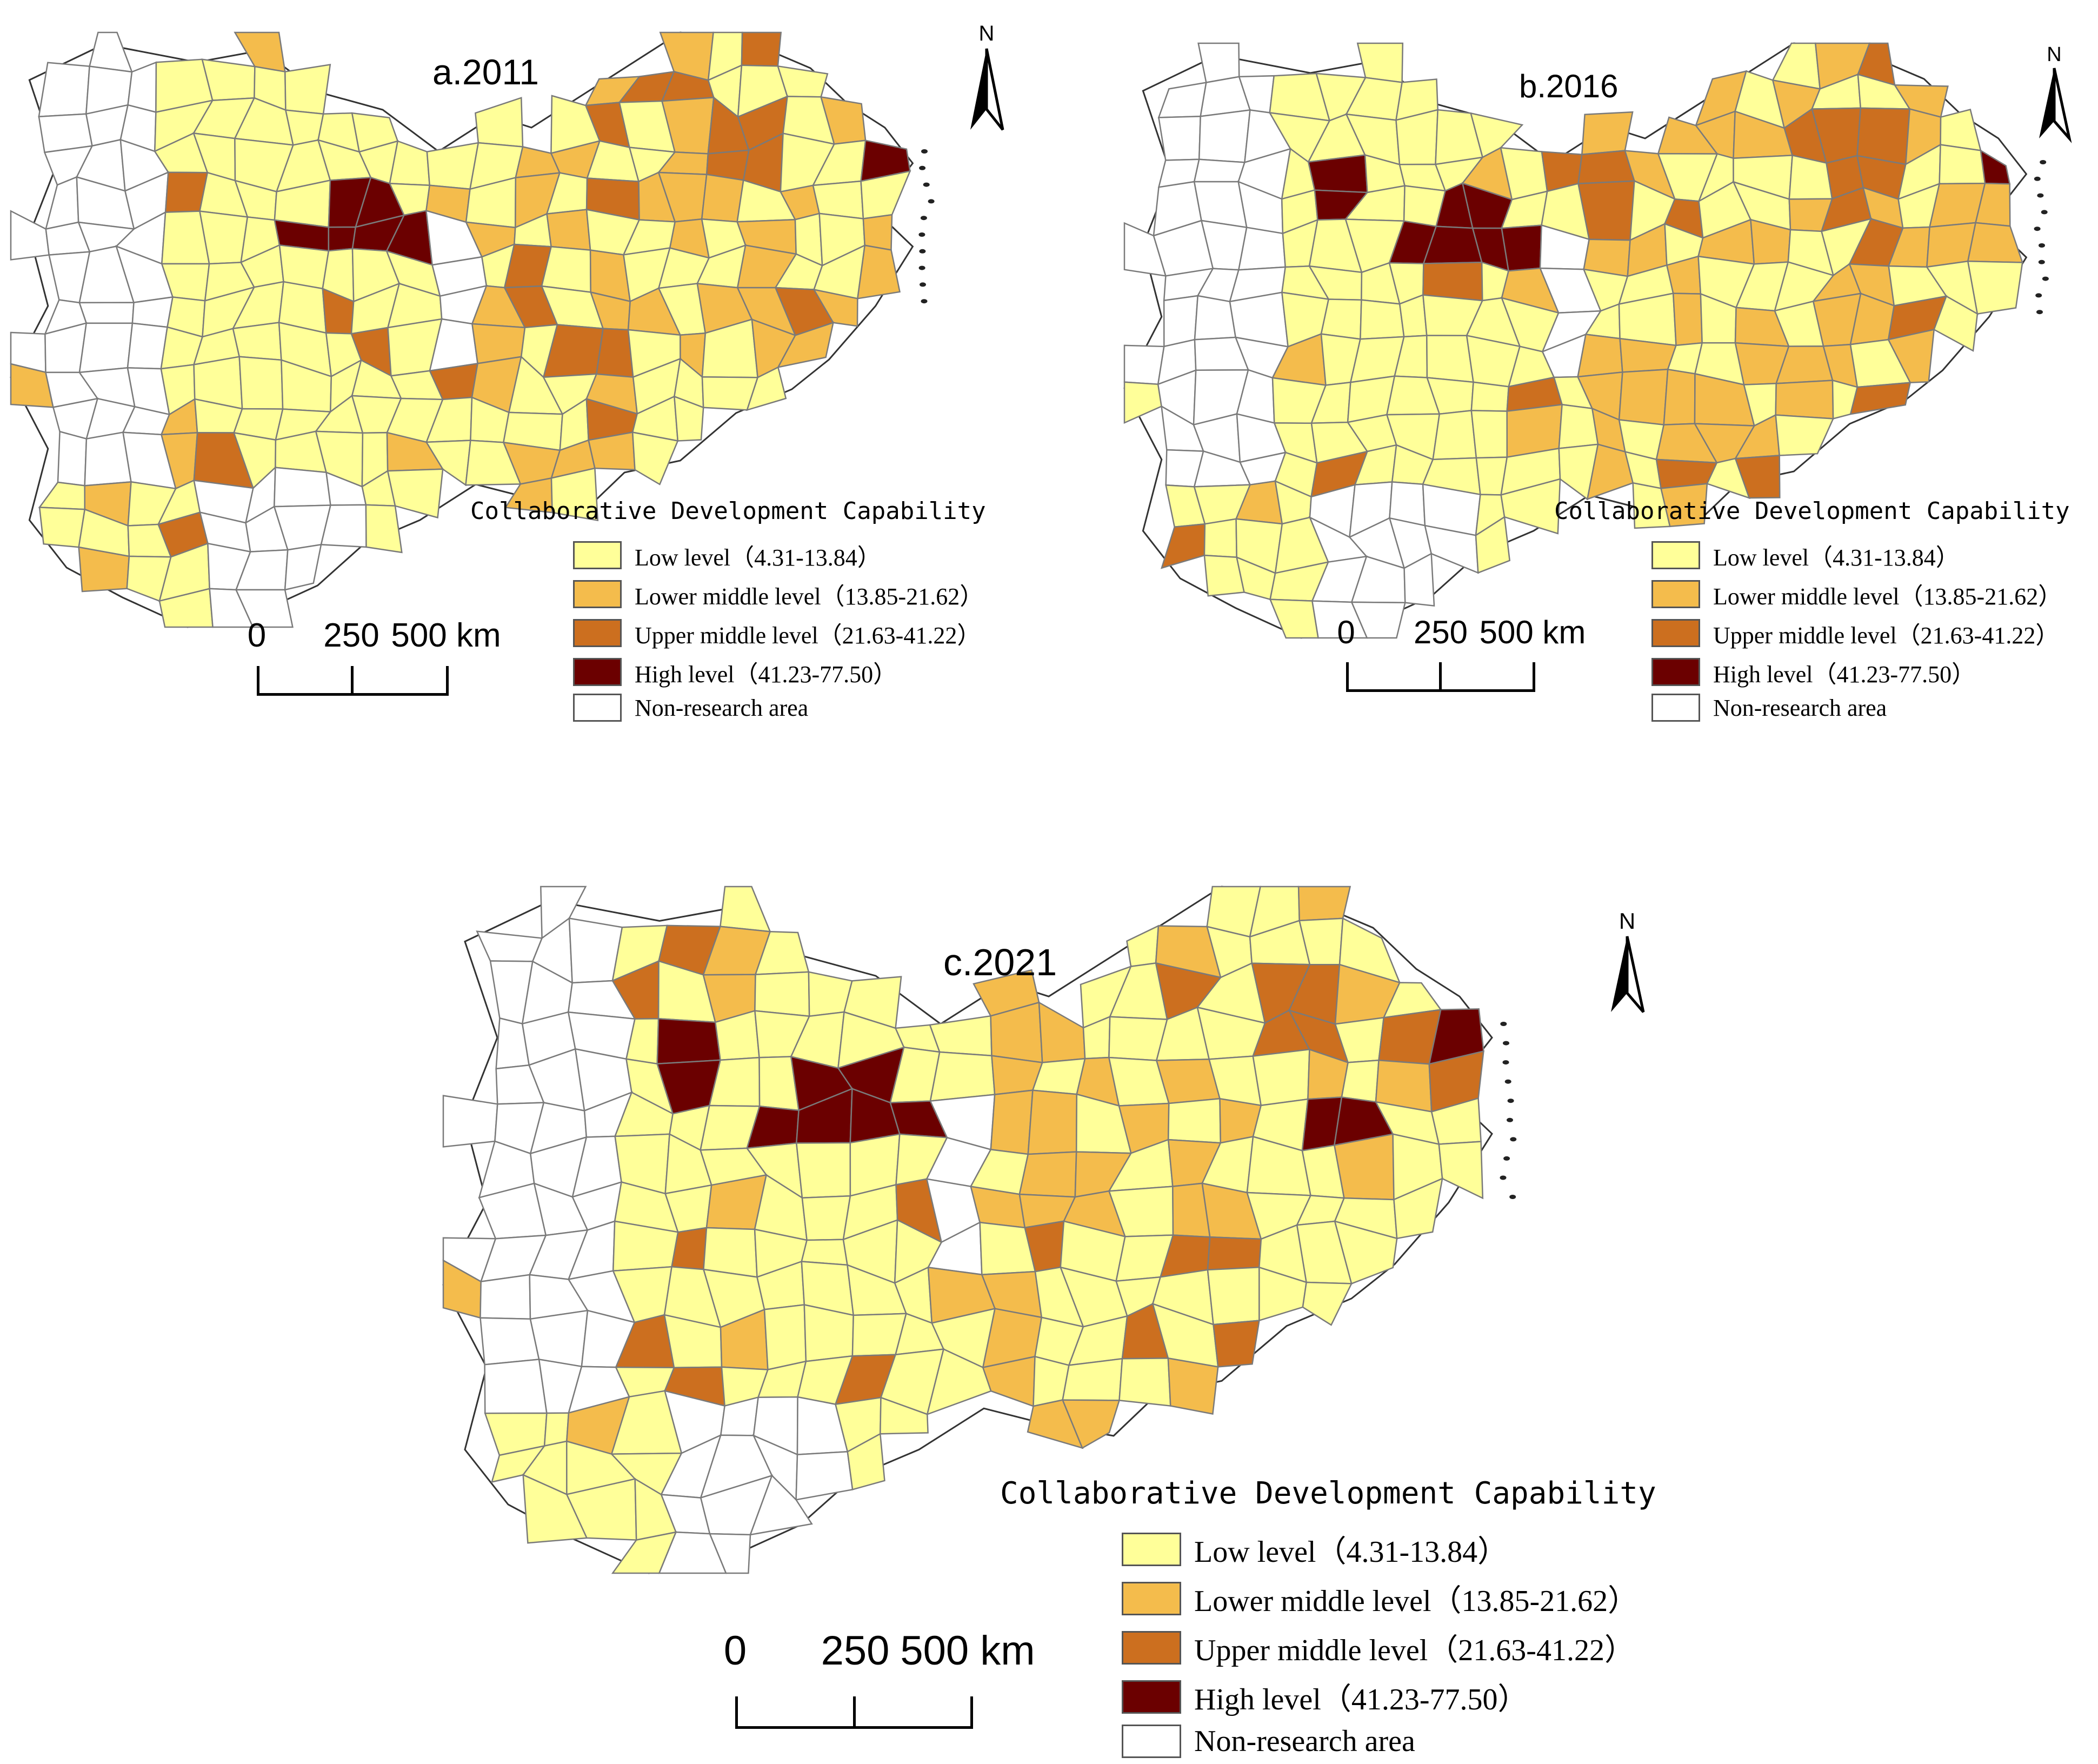 This screenshot has width=2098, height=1764. What do you see at coordinates (1361, 1699) in the screenshot?
I see `legend-label: High level（41.23-77.50）` at bounding box center [1361, 1699].